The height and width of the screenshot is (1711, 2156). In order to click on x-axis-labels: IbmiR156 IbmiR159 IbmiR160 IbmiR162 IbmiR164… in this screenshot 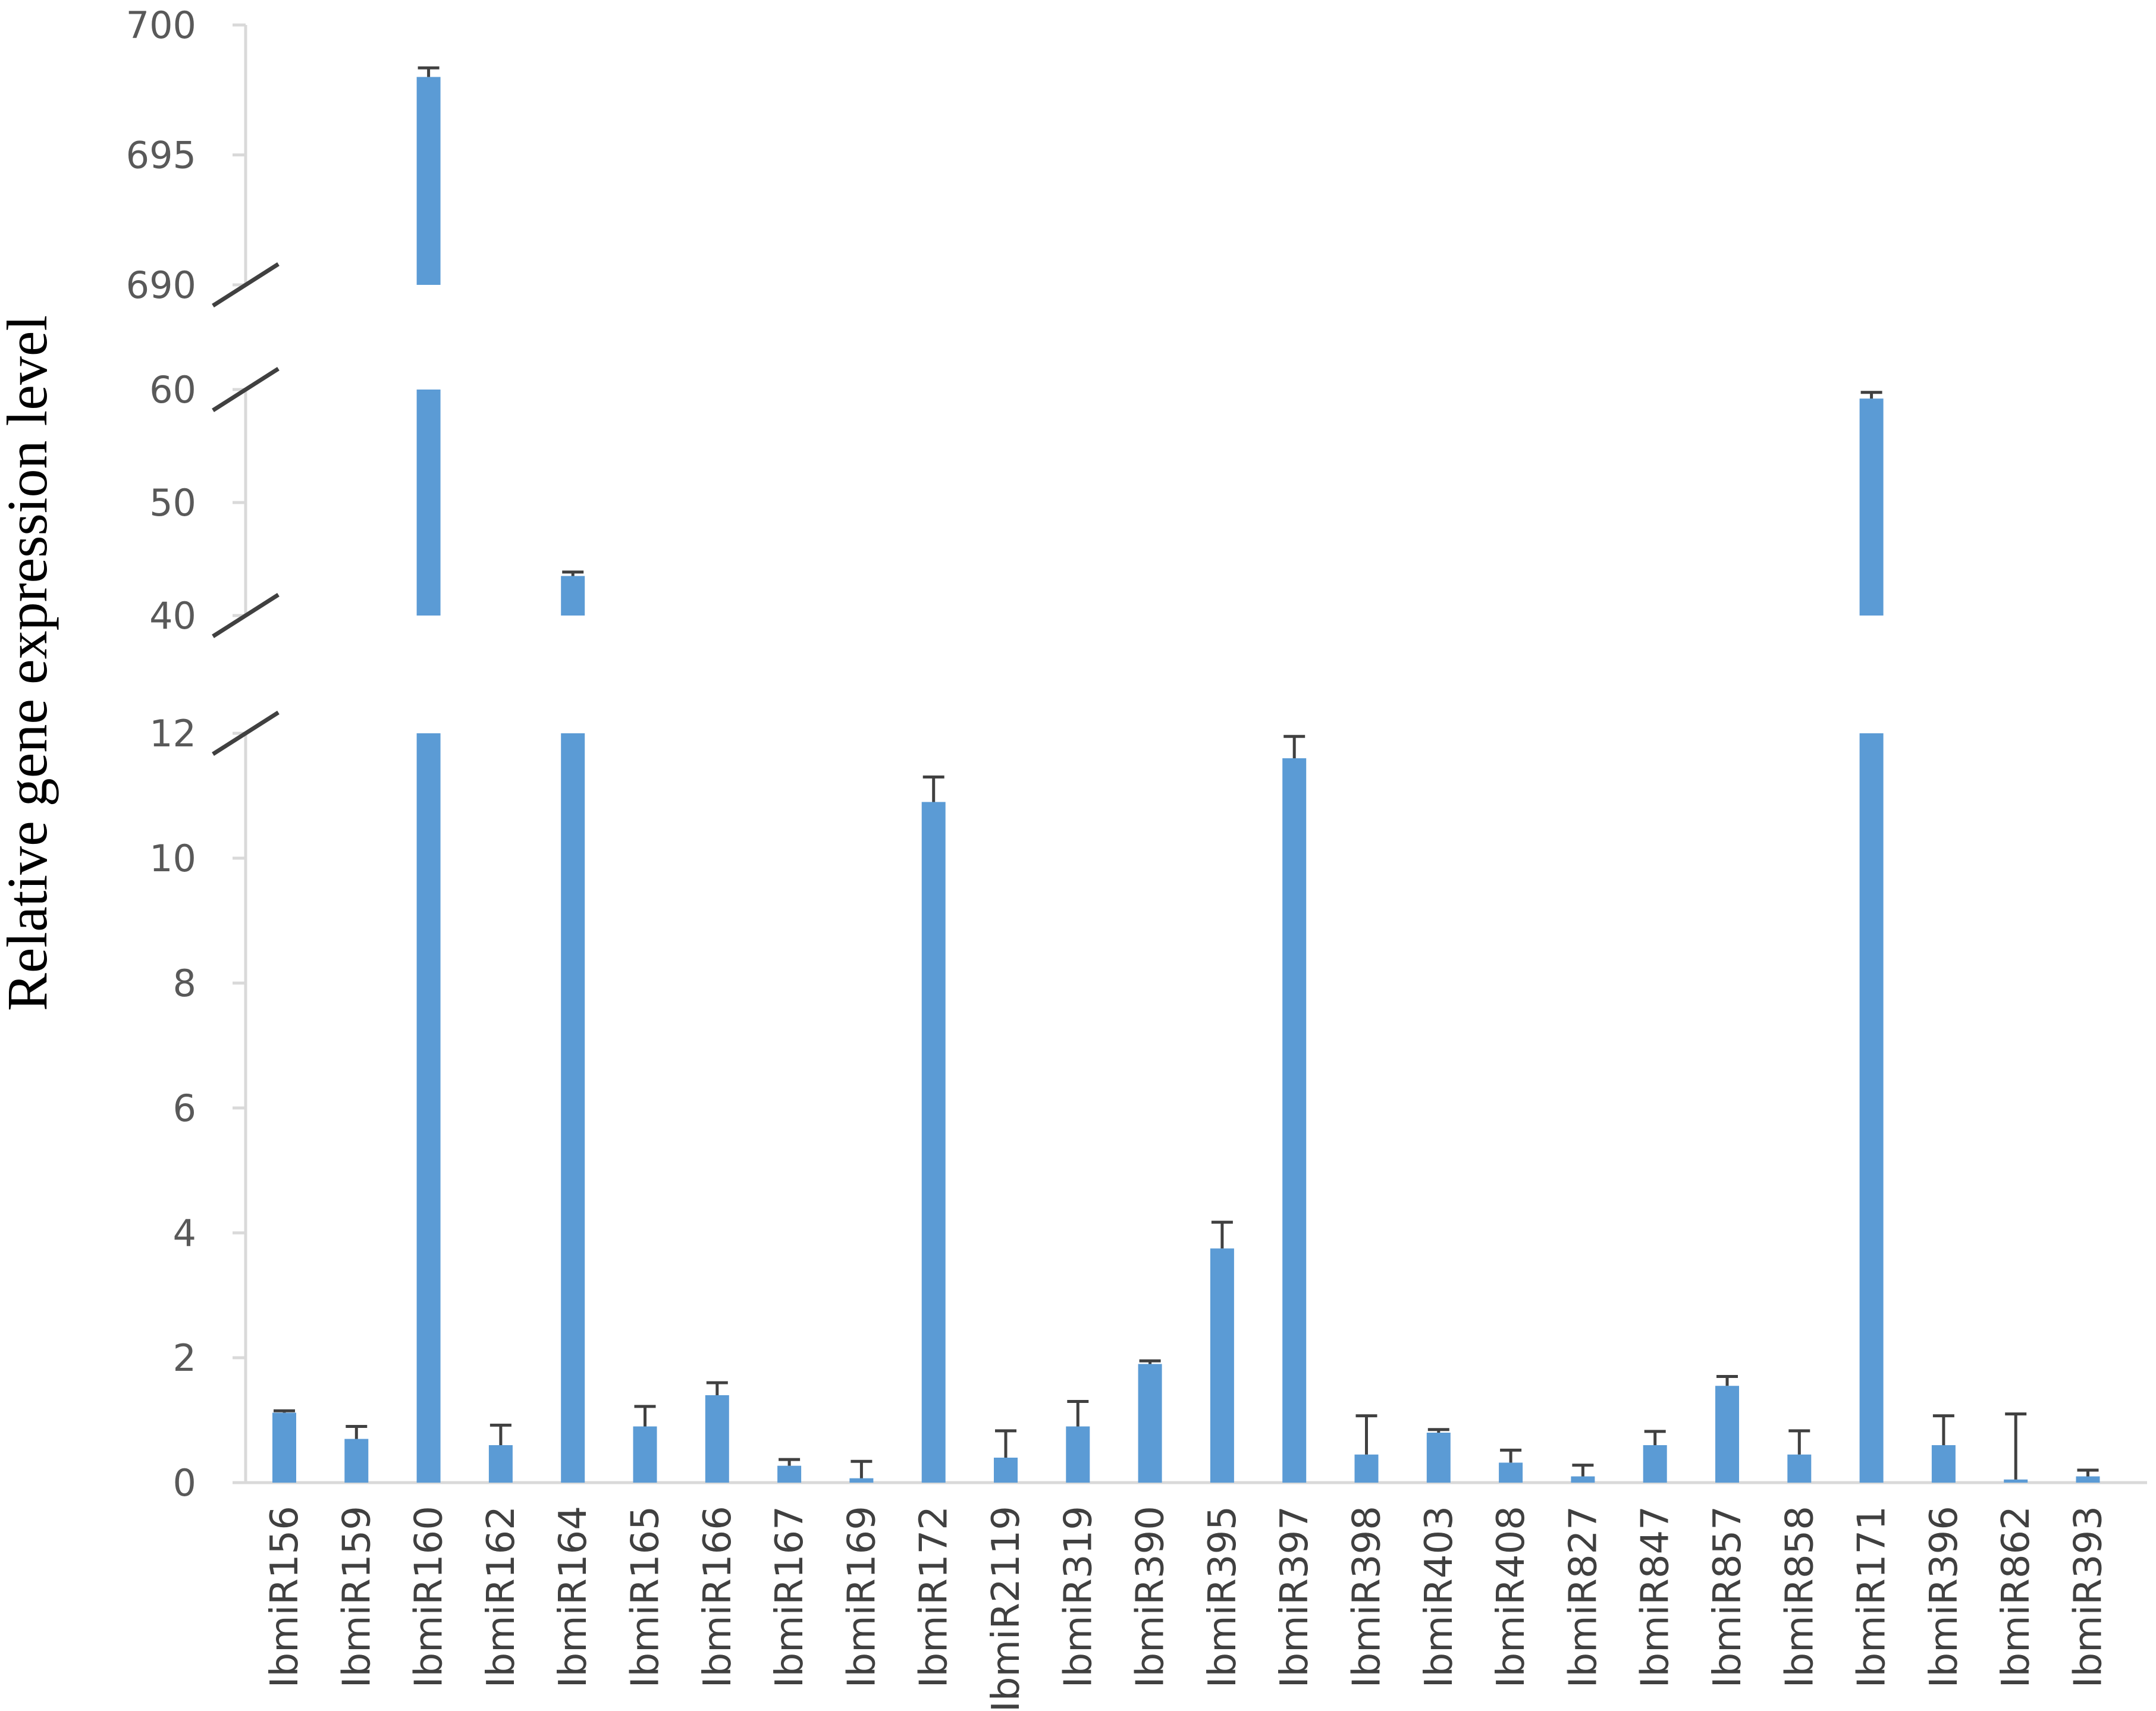, I will do `click(1187, 1608)`.